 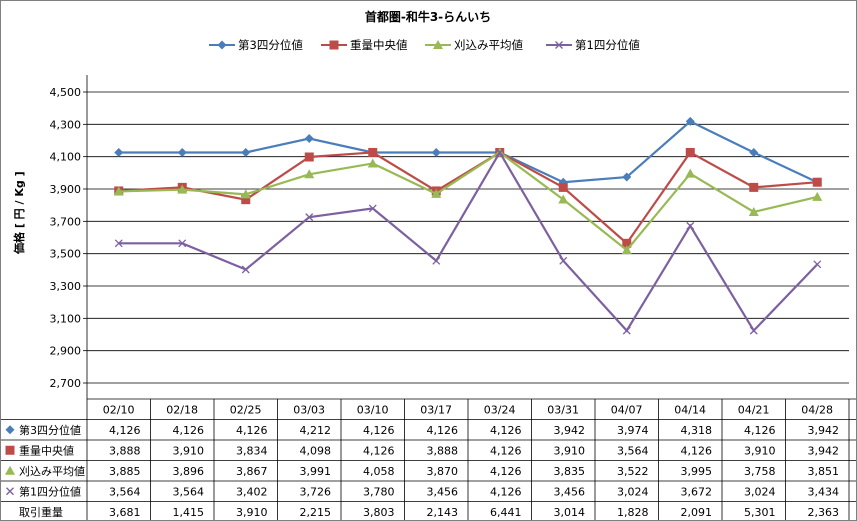 What do you see at coordinates (760, 471) in the screenshot?
I see `table-cell: 3,758` at bounding box center [760, 471].